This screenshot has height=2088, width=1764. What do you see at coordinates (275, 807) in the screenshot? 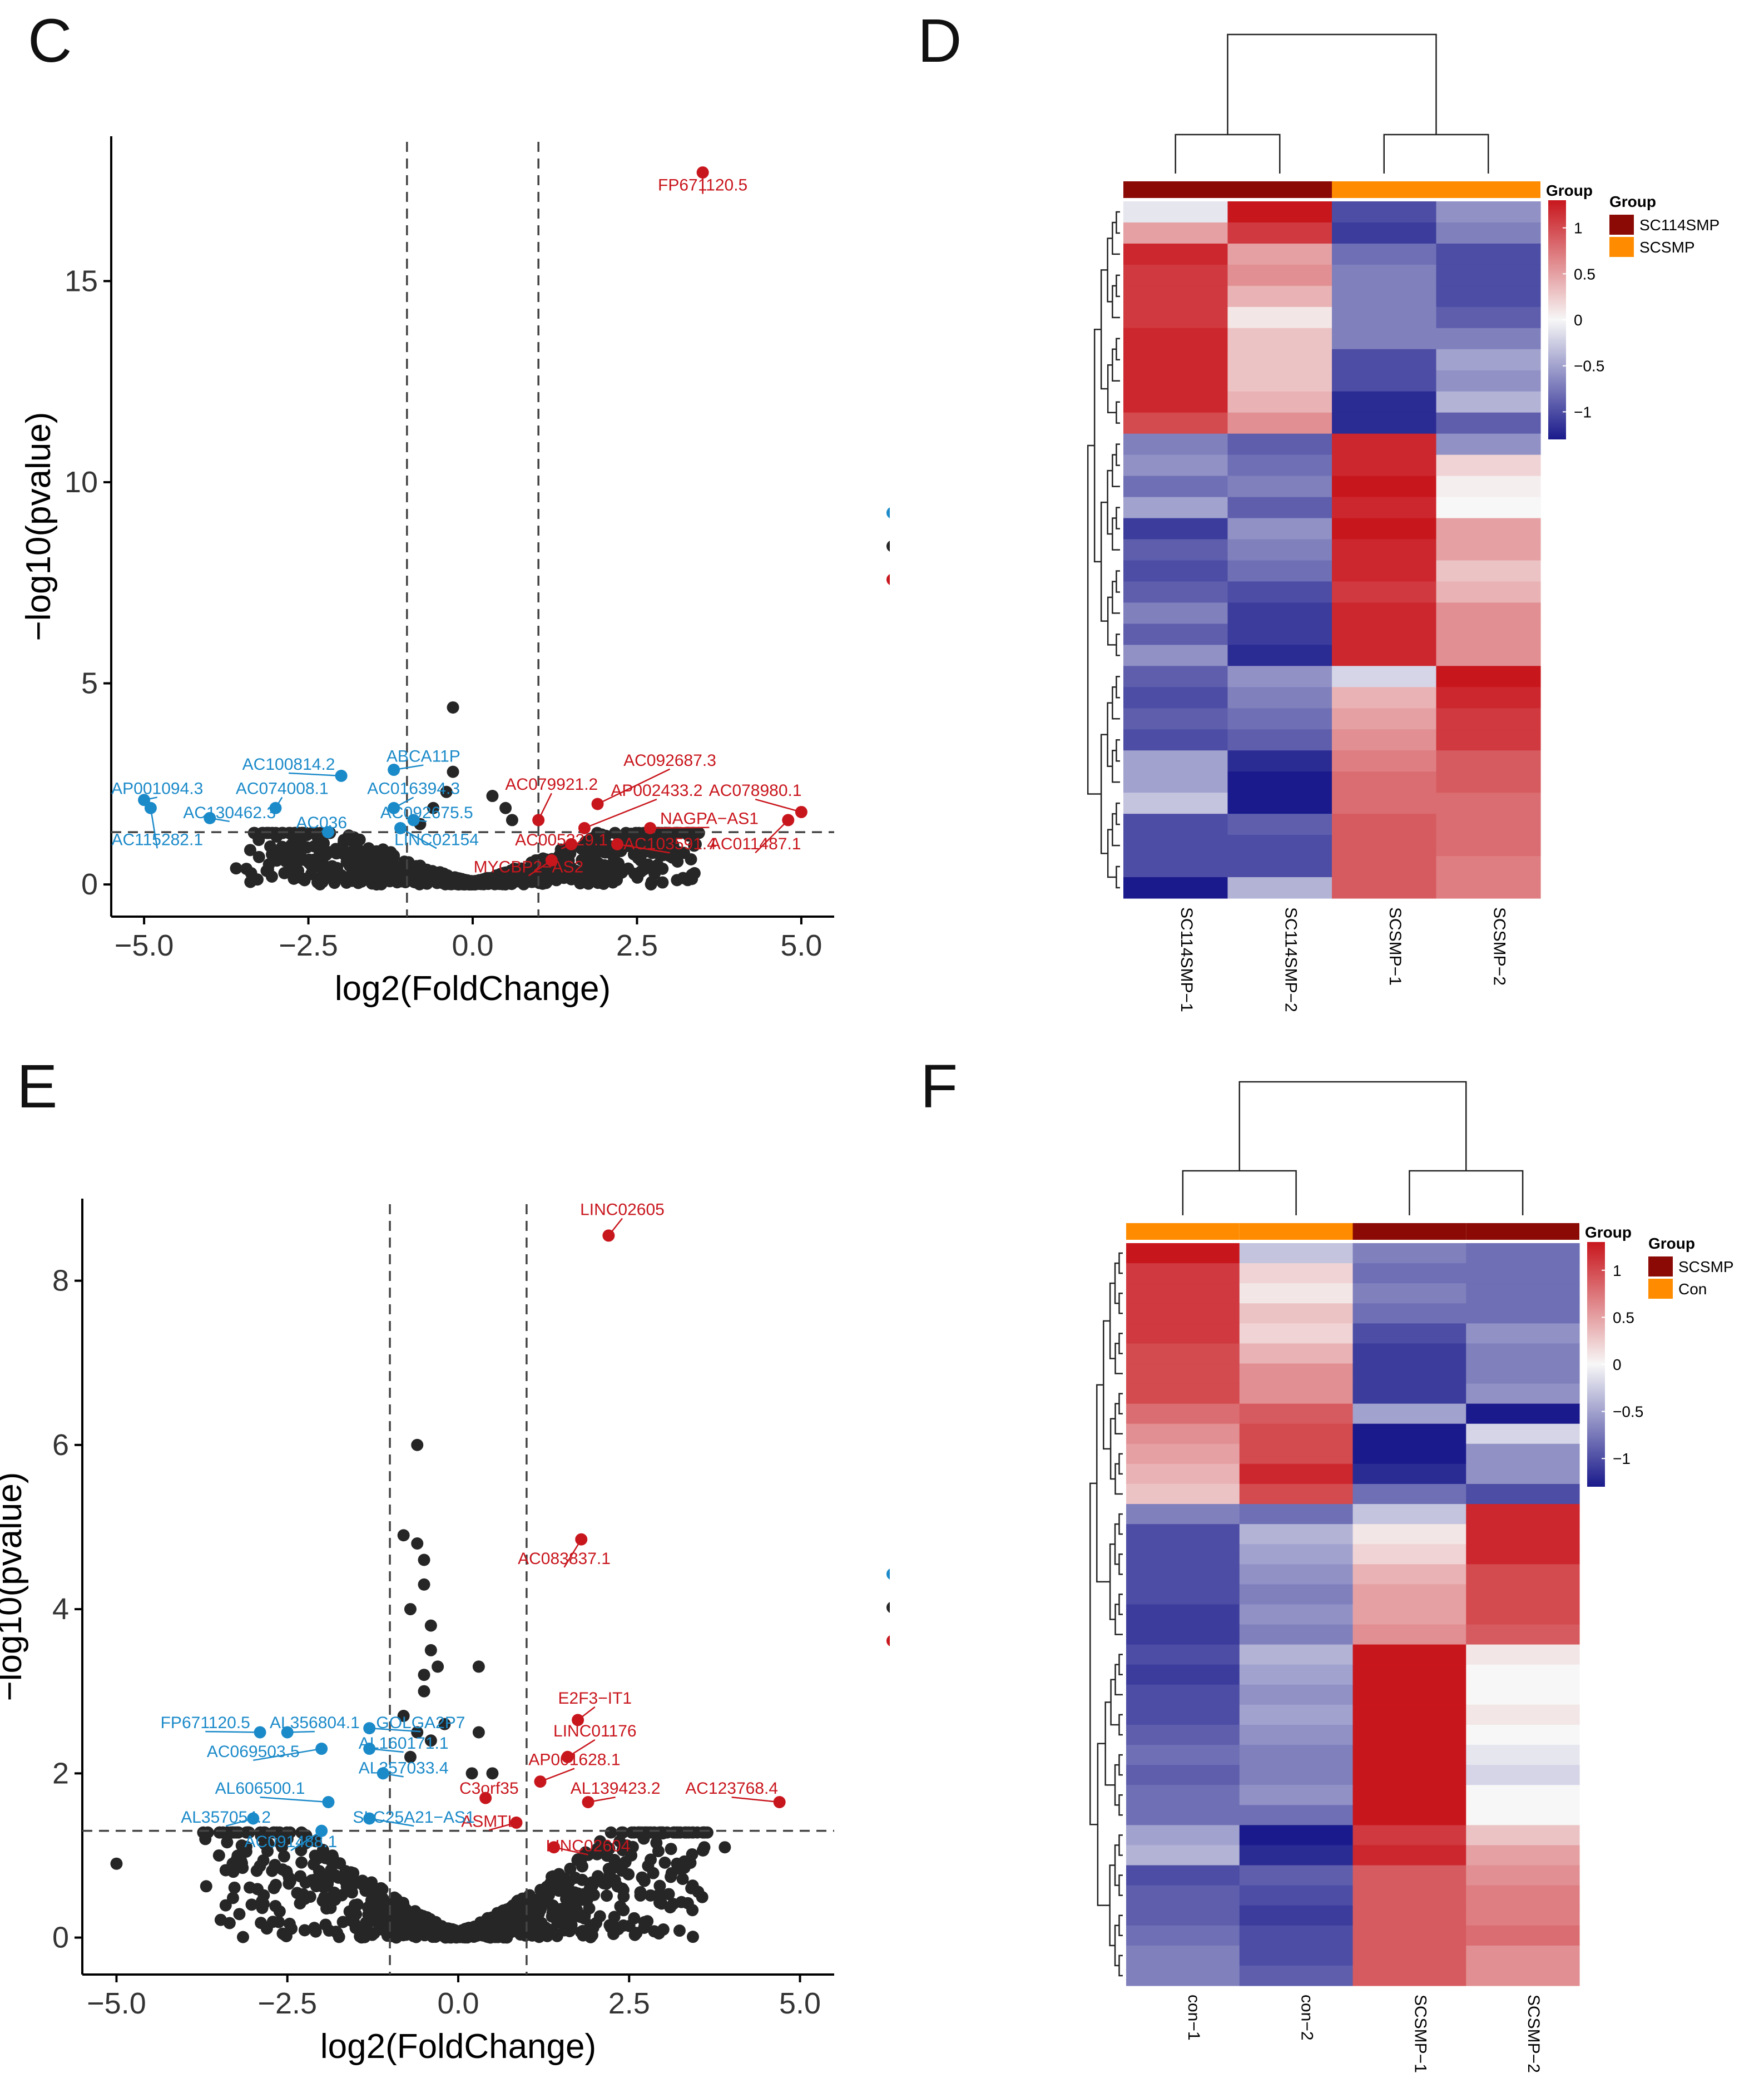
I see `down-point` at bounding box center [275, 807].